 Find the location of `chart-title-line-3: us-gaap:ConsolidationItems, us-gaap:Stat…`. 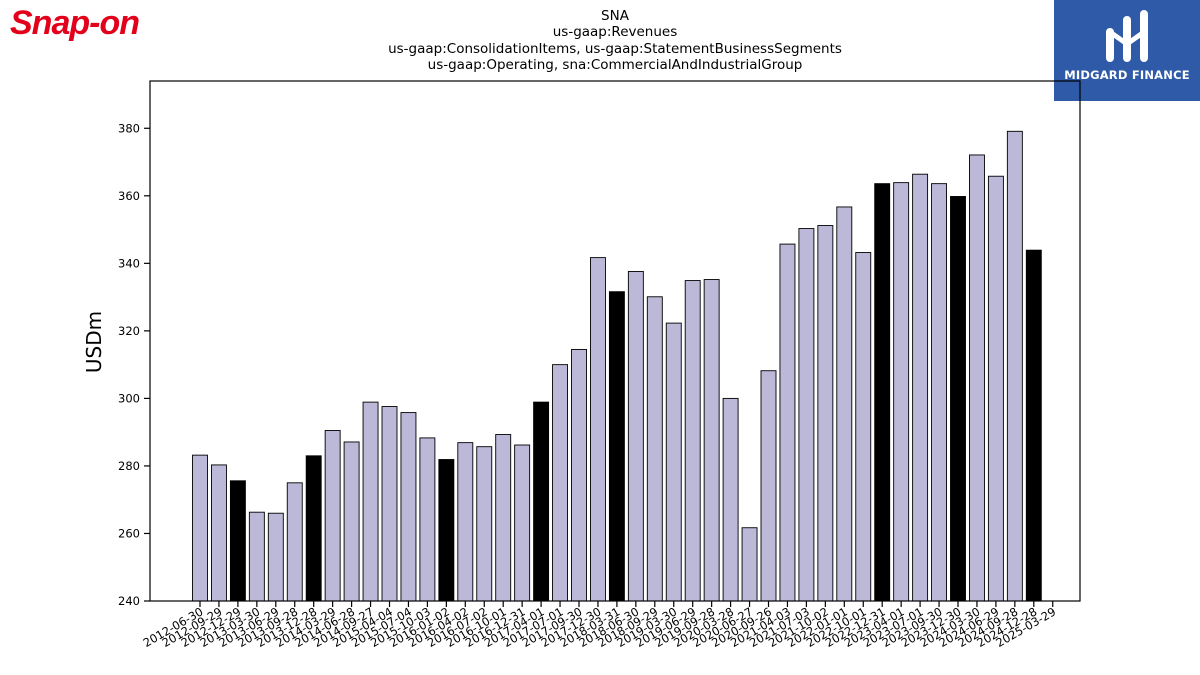

chart-title-line-3: us-gaap:ConsolidationItems, us-gaap:Stat… is located at coordinates (615, 49).